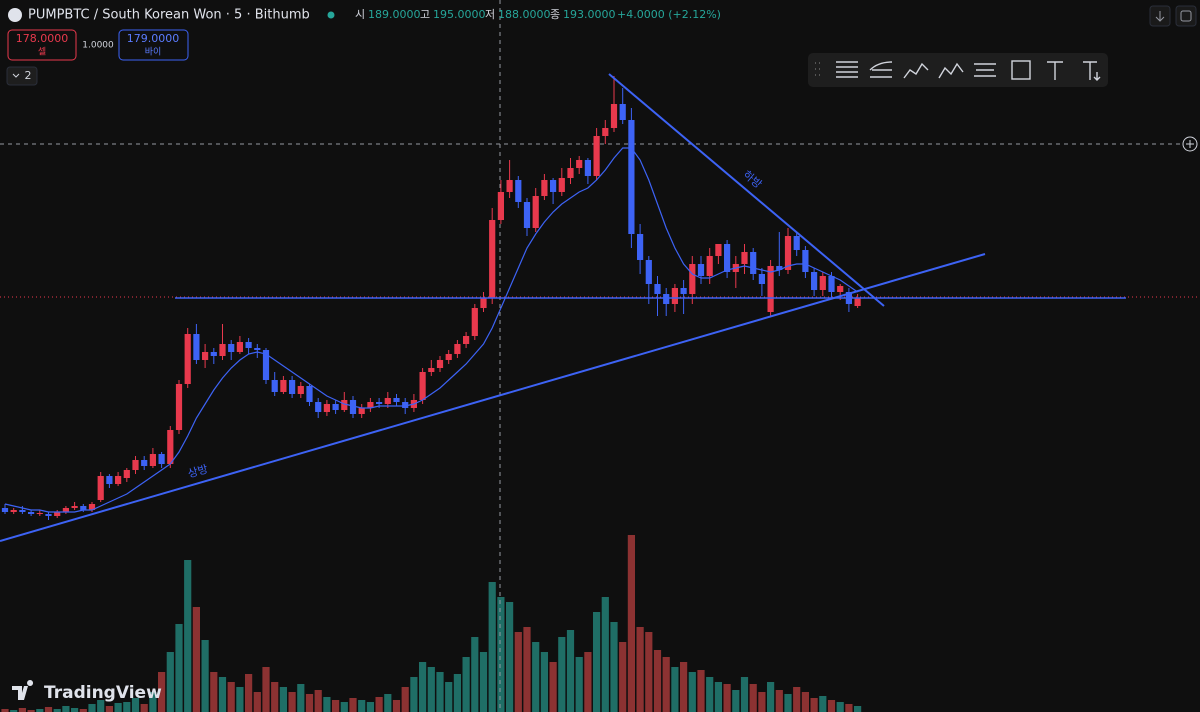 The height and width of the screenshot is (712, 1200). I want to click on watermark-text: TradingView, so click(103, 693).